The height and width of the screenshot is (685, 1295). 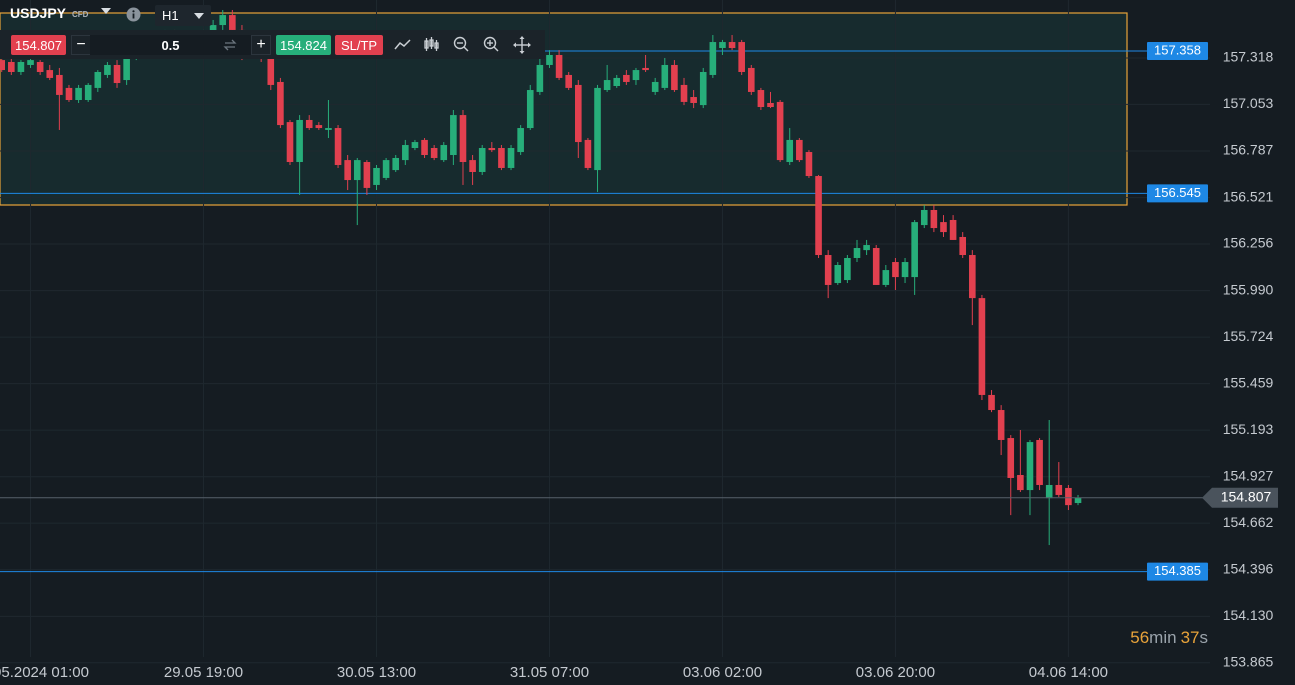 What do you see at coordinates (491, 44) in the screenshot?
I see `zoom-in-tool` at bounding box center [491, 44].